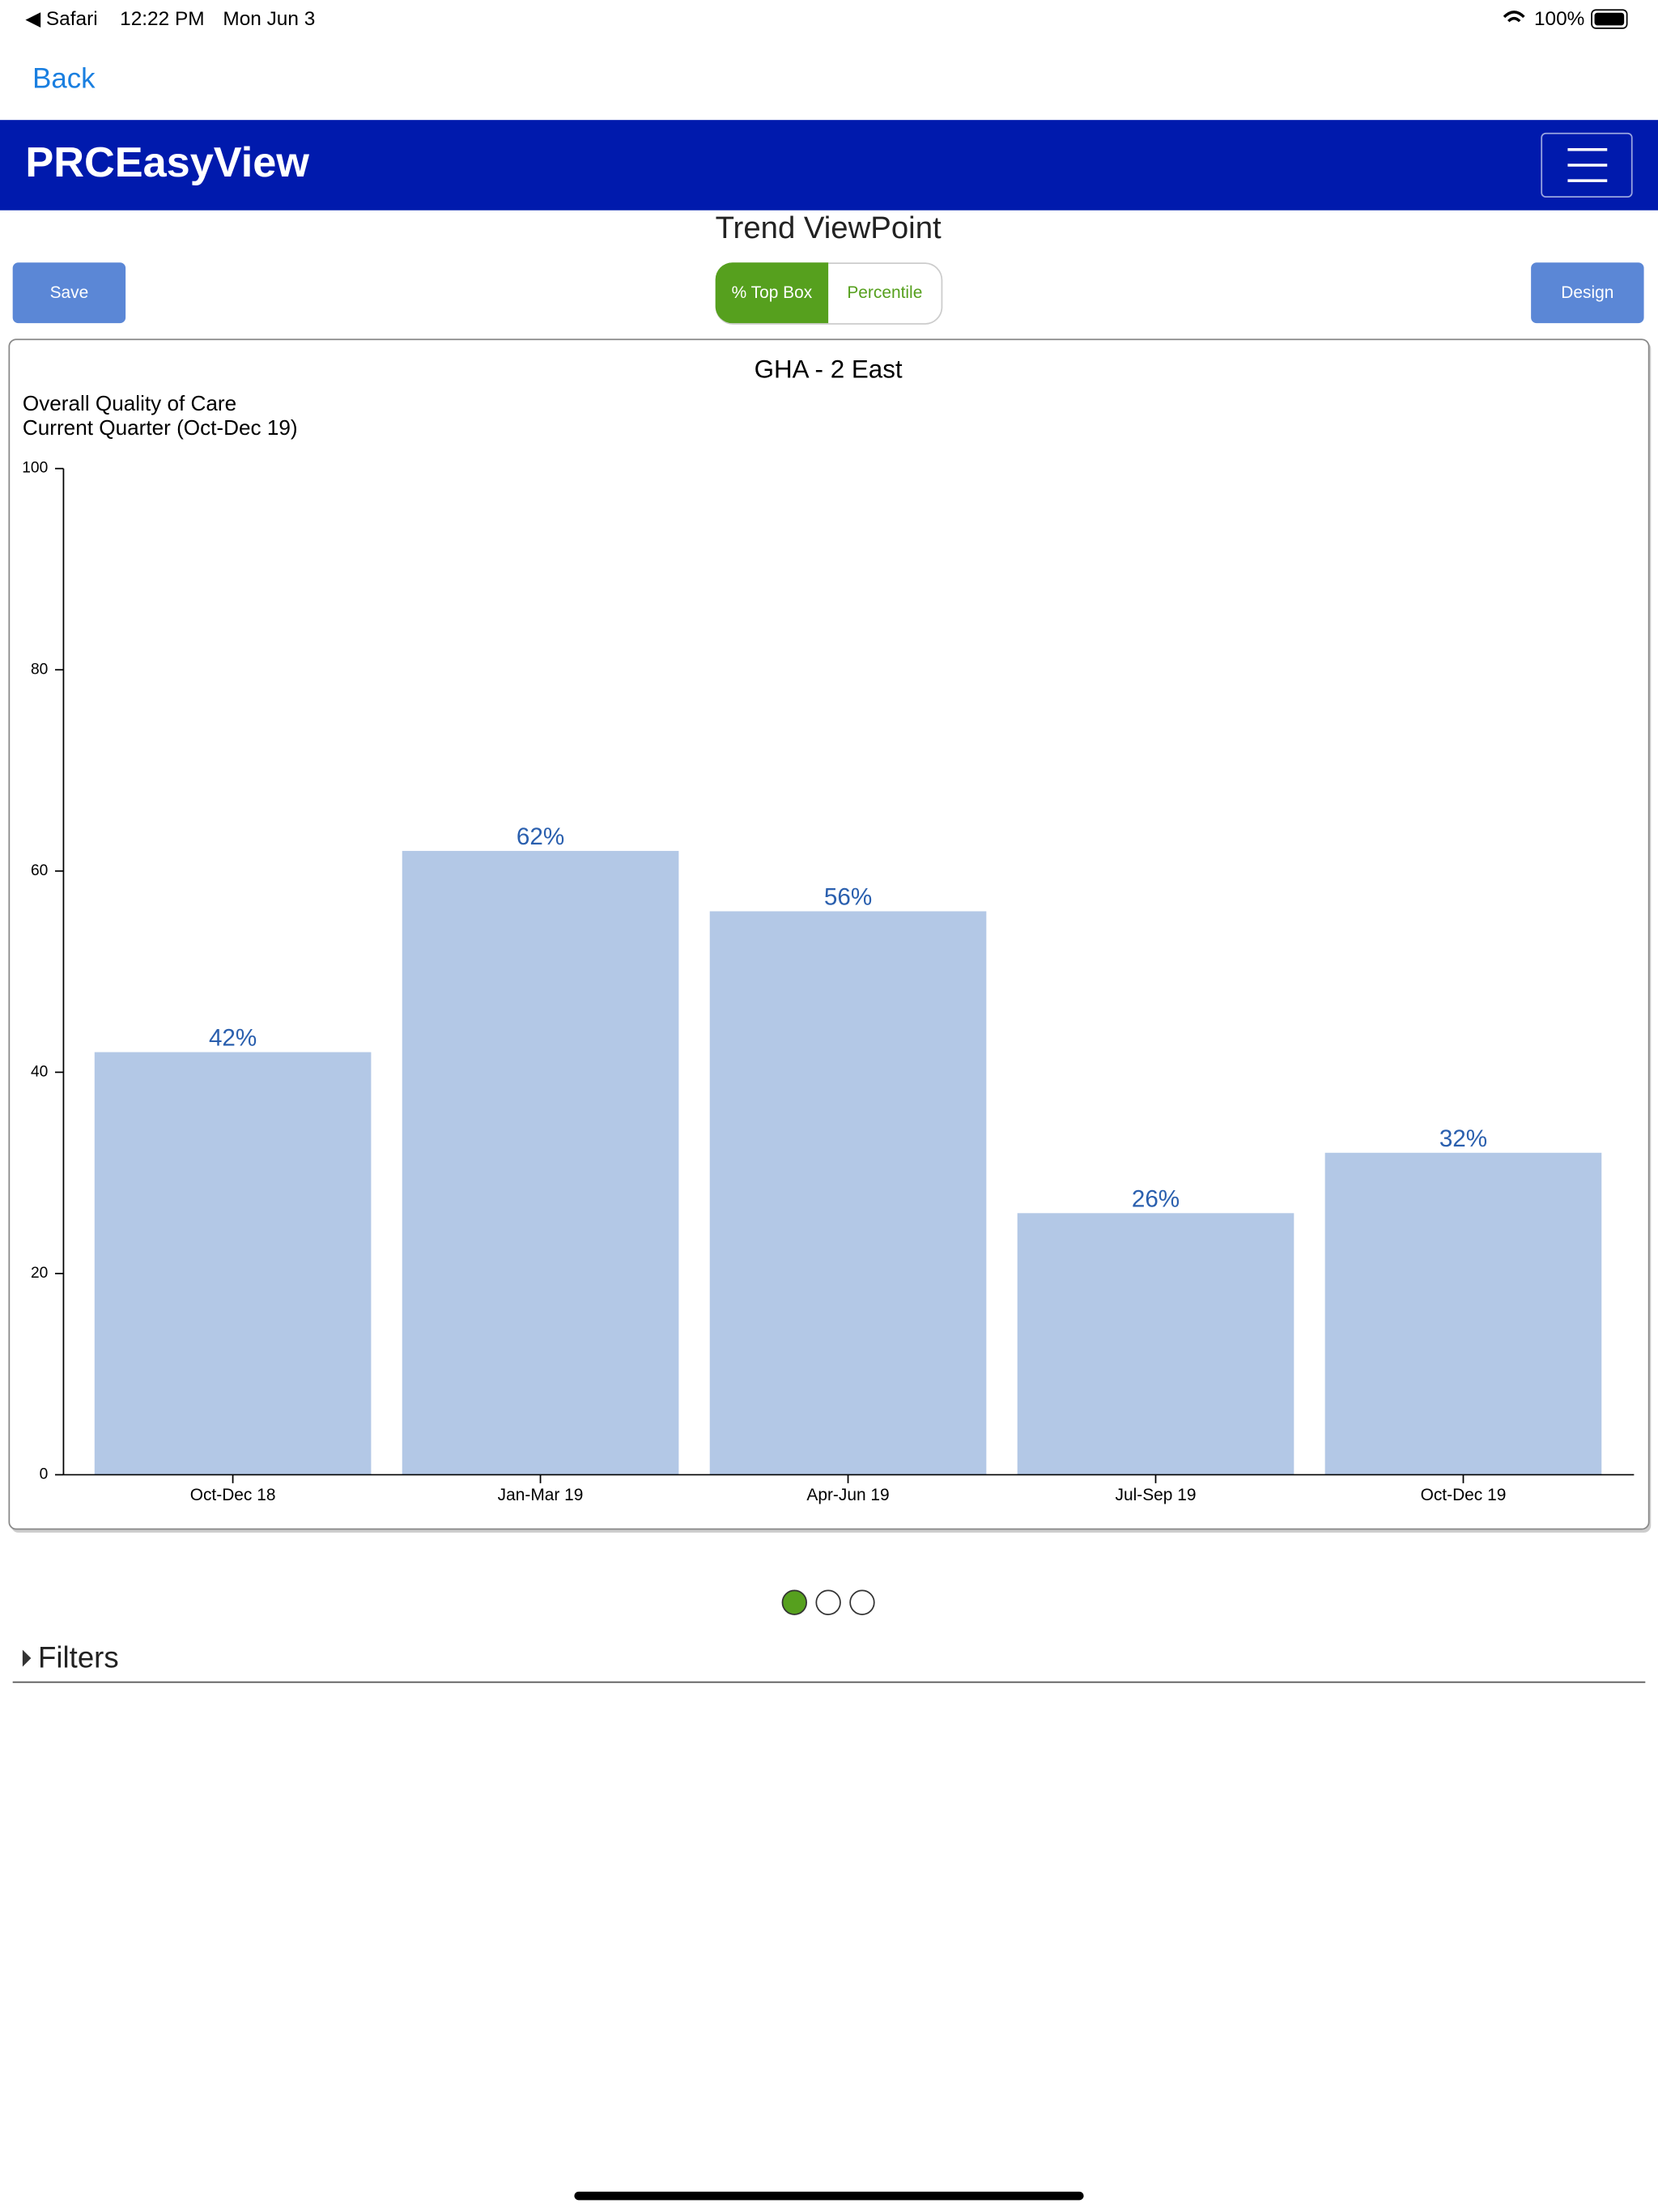 The image size is (1658, 2212). I want to click on design-button, so click(1587, 293).